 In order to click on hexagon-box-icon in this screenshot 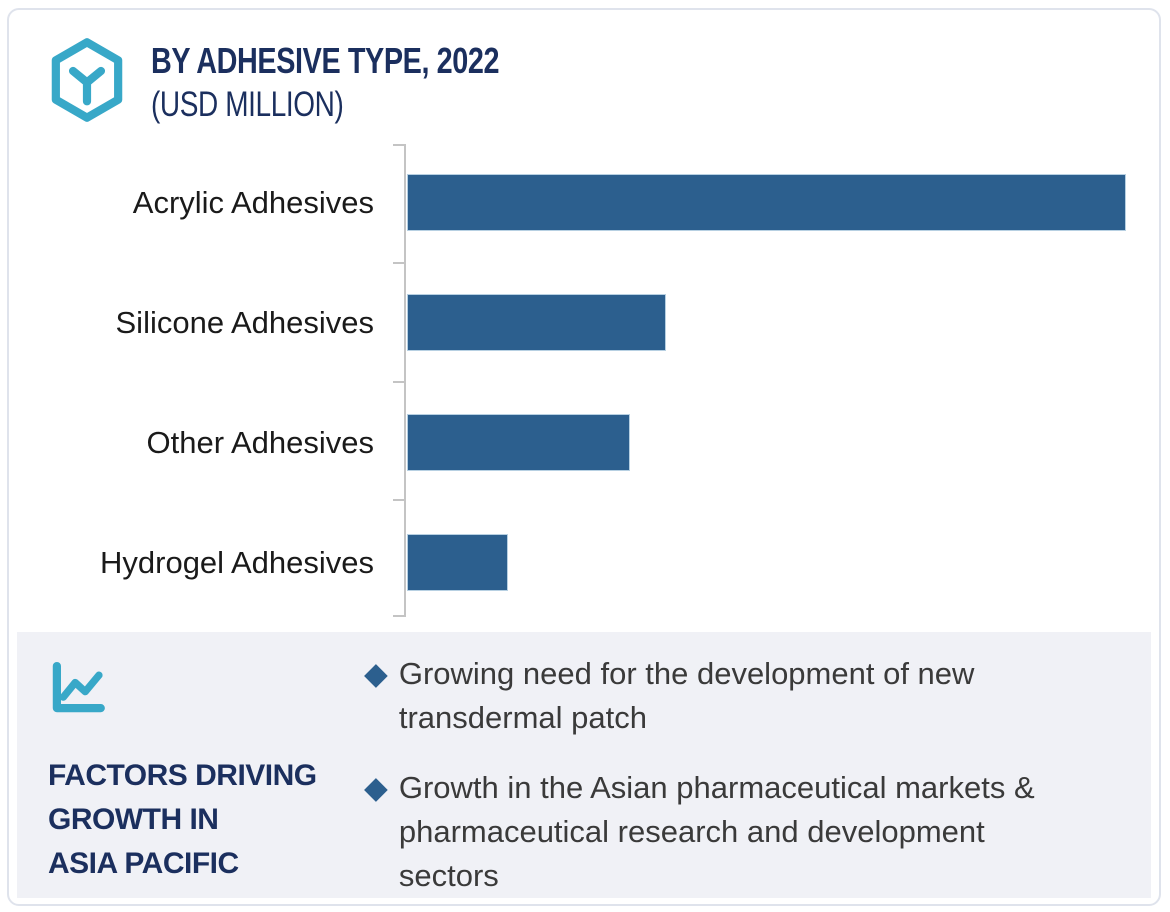, I will do `click(87, 82)`.